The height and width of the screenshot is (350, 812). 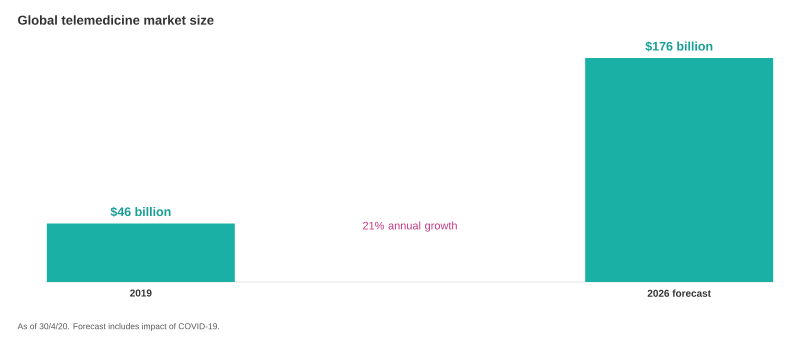 What do you see at coordinates (410, 226) in the screenshot?
I see `annotation: 21% annual growth` at bounding box center [410, 226].